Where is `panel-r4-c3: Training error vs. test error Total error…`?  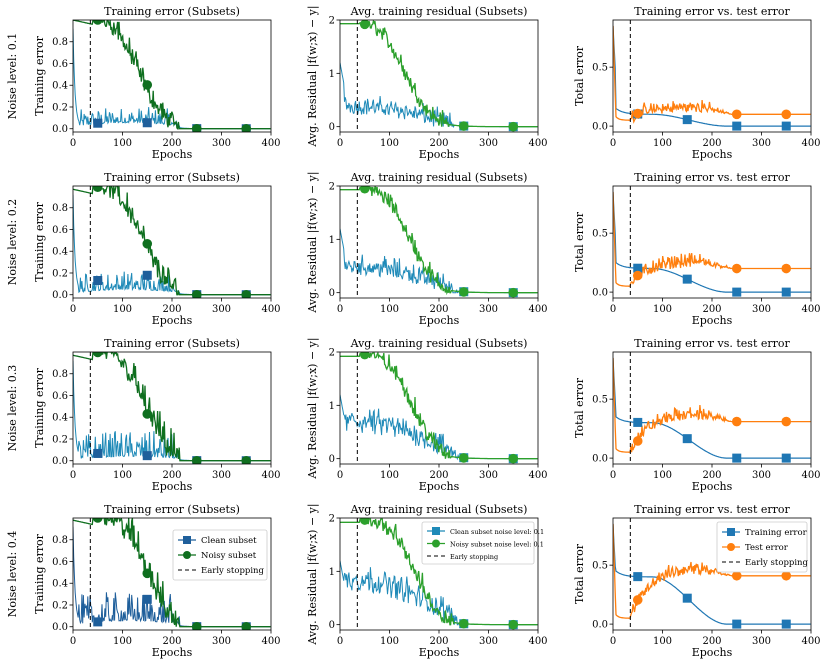
panel-r4-c3: Training error vs. test error Total error… is located at coordinates (697, 581).